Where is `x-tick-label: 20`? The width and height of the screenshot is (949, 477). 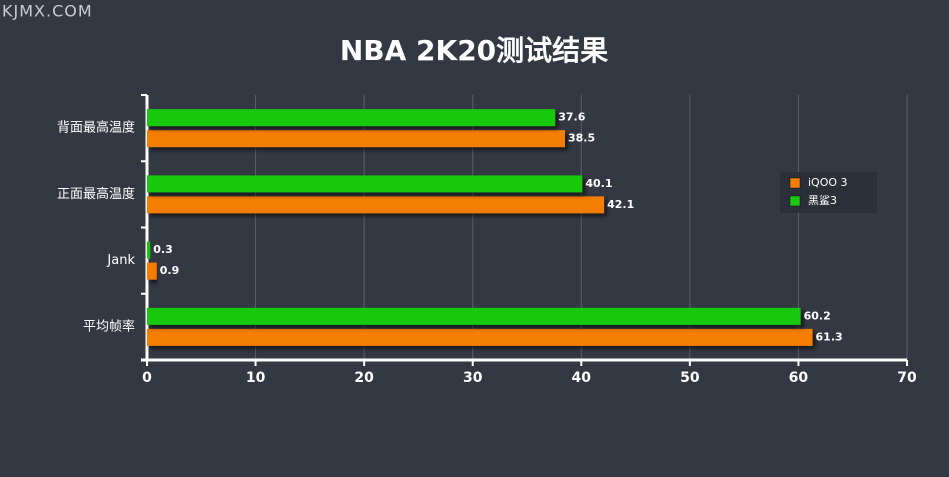 x-tick-label: 20 is located at coordinates (364, 378).